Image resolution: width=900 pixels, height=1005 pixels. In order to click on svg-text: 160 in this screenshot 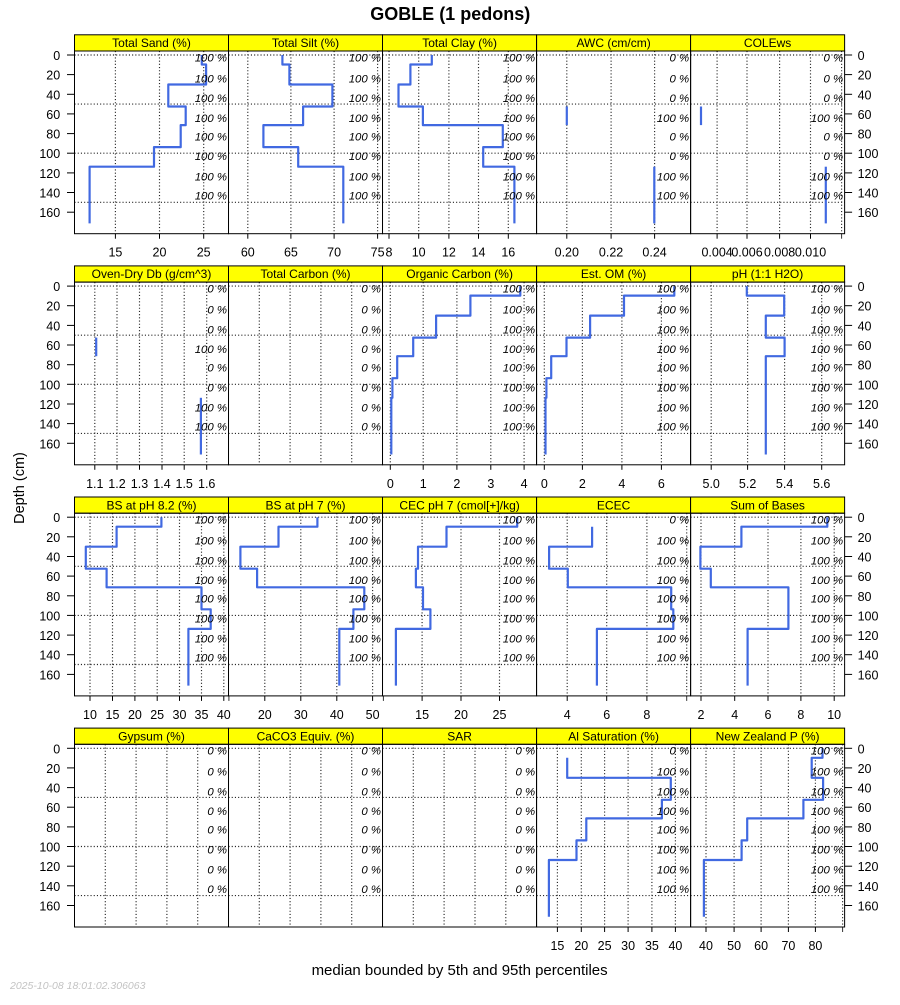, I will do `click(49, 675)`.